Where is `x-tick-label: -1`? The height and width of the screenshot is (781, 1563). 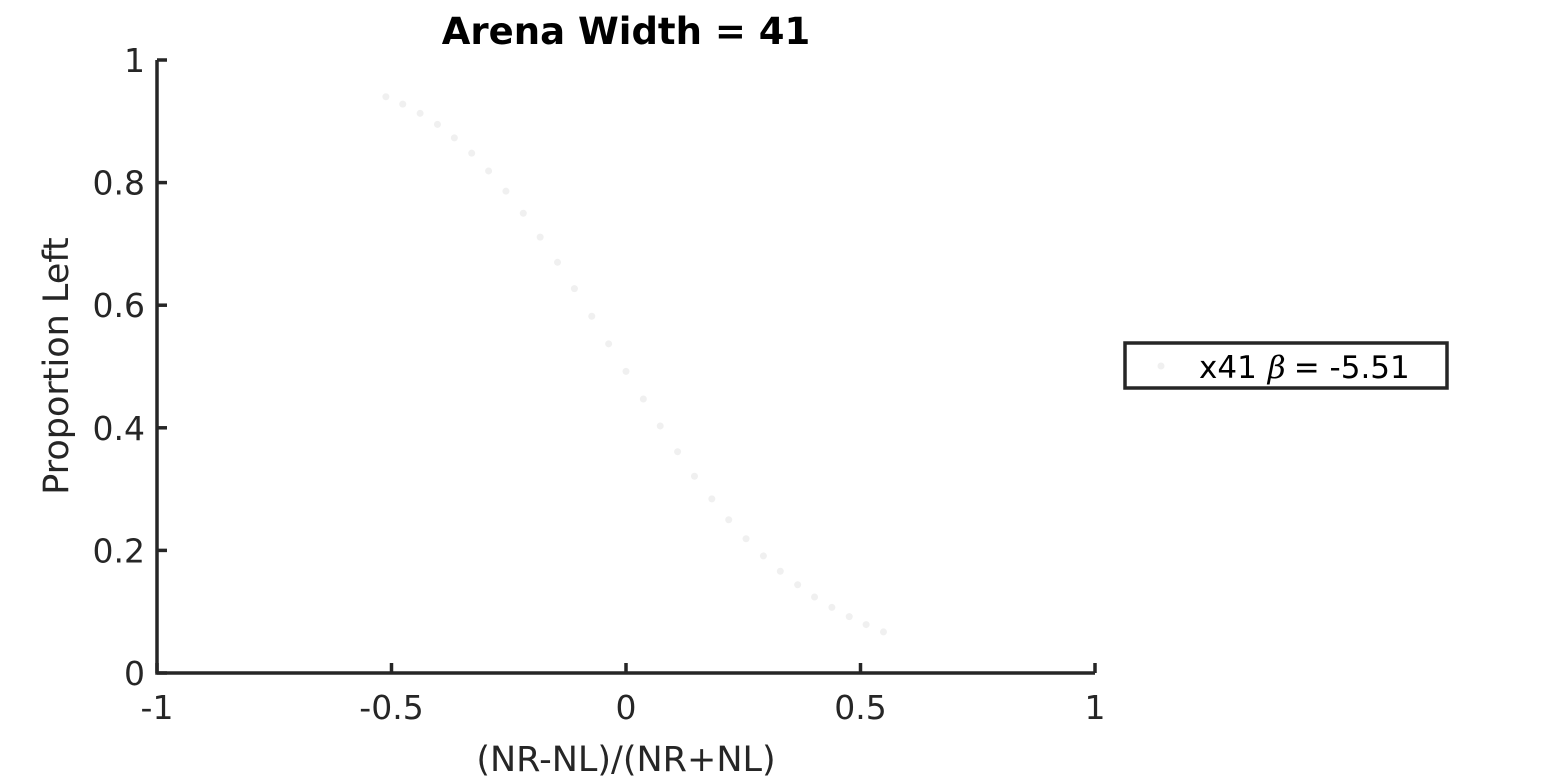
x-tick-label: -1 is located at coordinates (157, 707).